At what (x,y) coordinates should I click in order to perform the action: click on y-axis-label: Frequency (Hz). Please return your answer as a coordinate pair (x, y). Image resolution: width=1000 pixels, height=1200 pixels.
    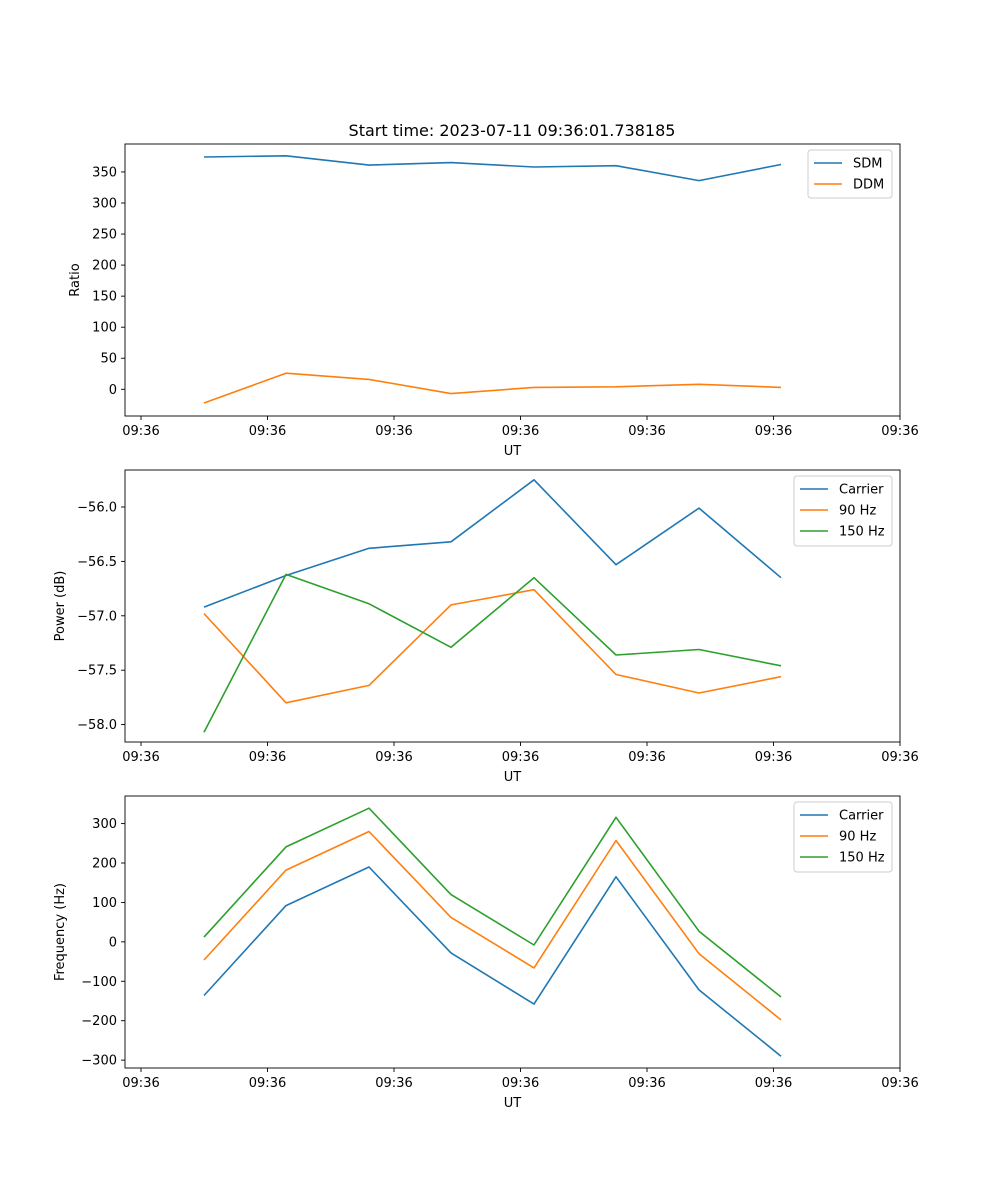
    Looking at the image, I should click on (60, 932).